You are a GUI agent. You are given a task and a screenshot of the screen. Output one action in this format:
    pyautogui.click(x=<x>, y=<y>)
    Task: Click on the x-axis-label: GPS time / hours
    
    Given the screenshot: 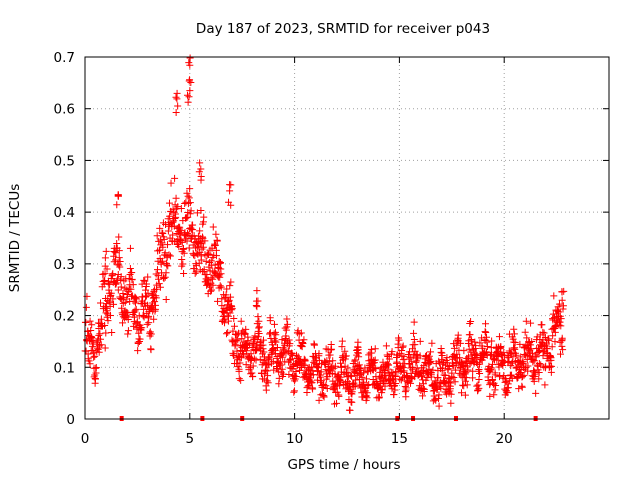 What is the action you would take?
    pyautogui.click(x=343, y=465)
    